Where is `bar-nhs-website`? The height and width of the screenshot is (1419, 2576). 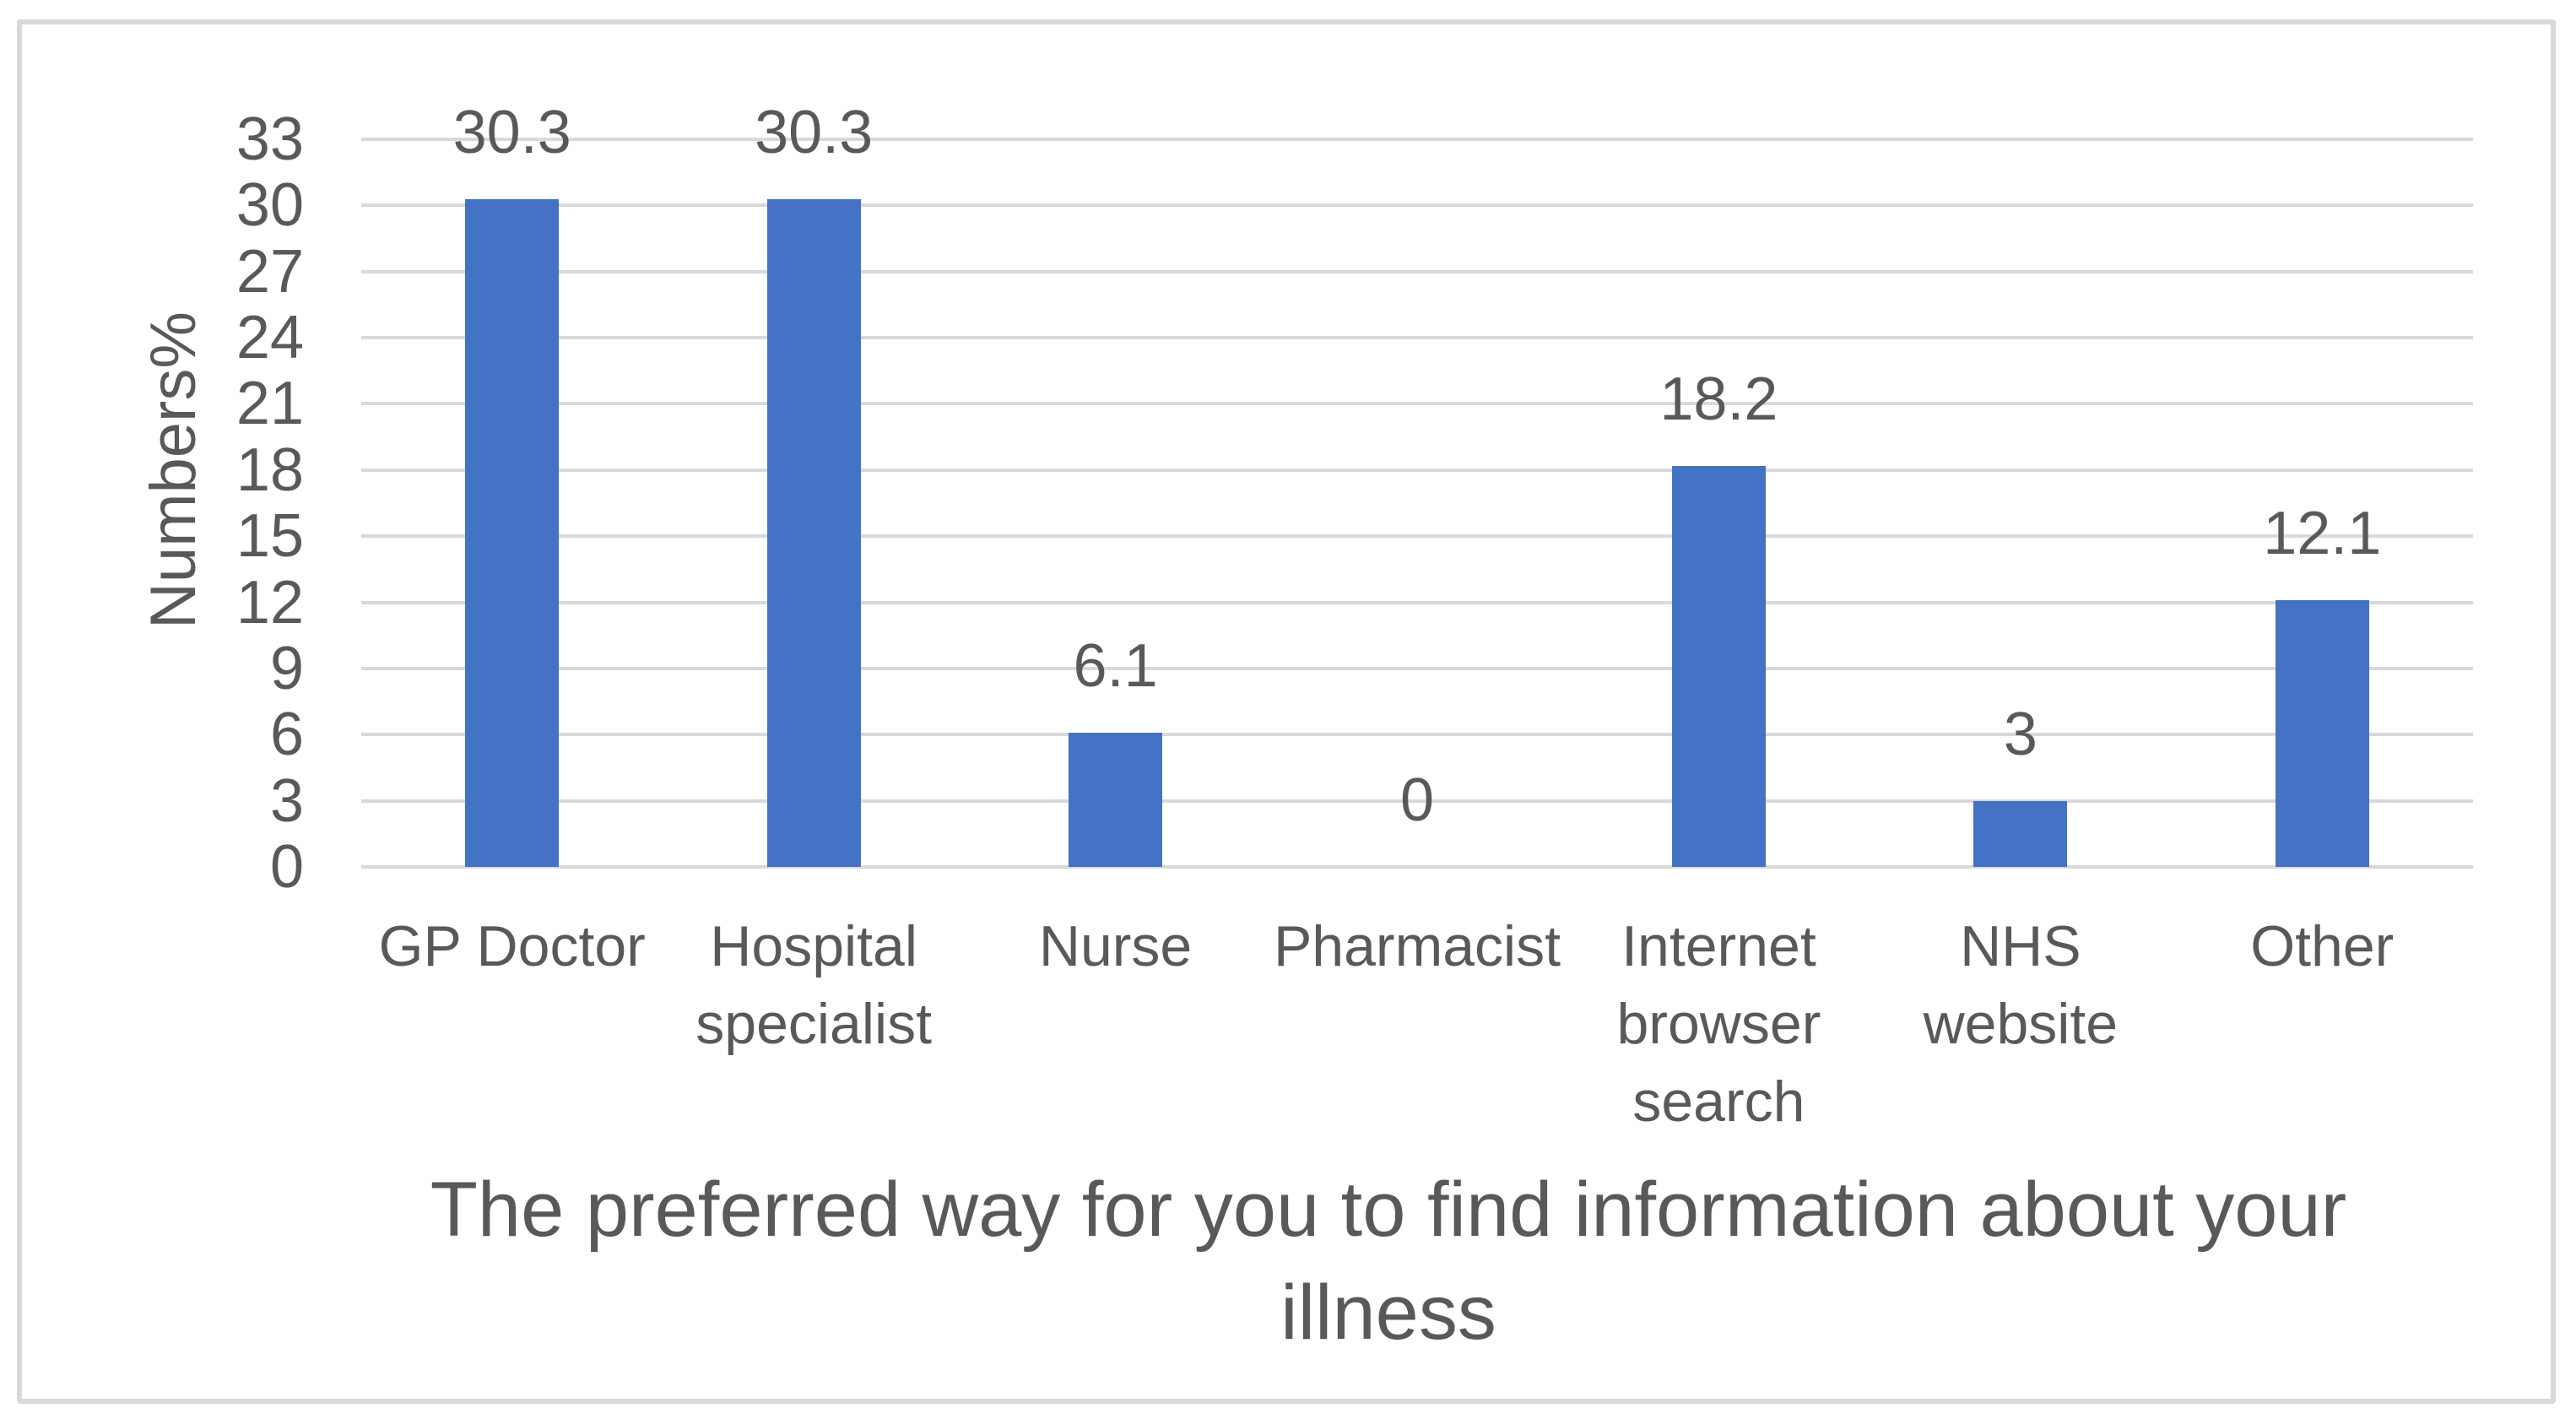 bar-nhs-website is located at coordinates (2020, 833).